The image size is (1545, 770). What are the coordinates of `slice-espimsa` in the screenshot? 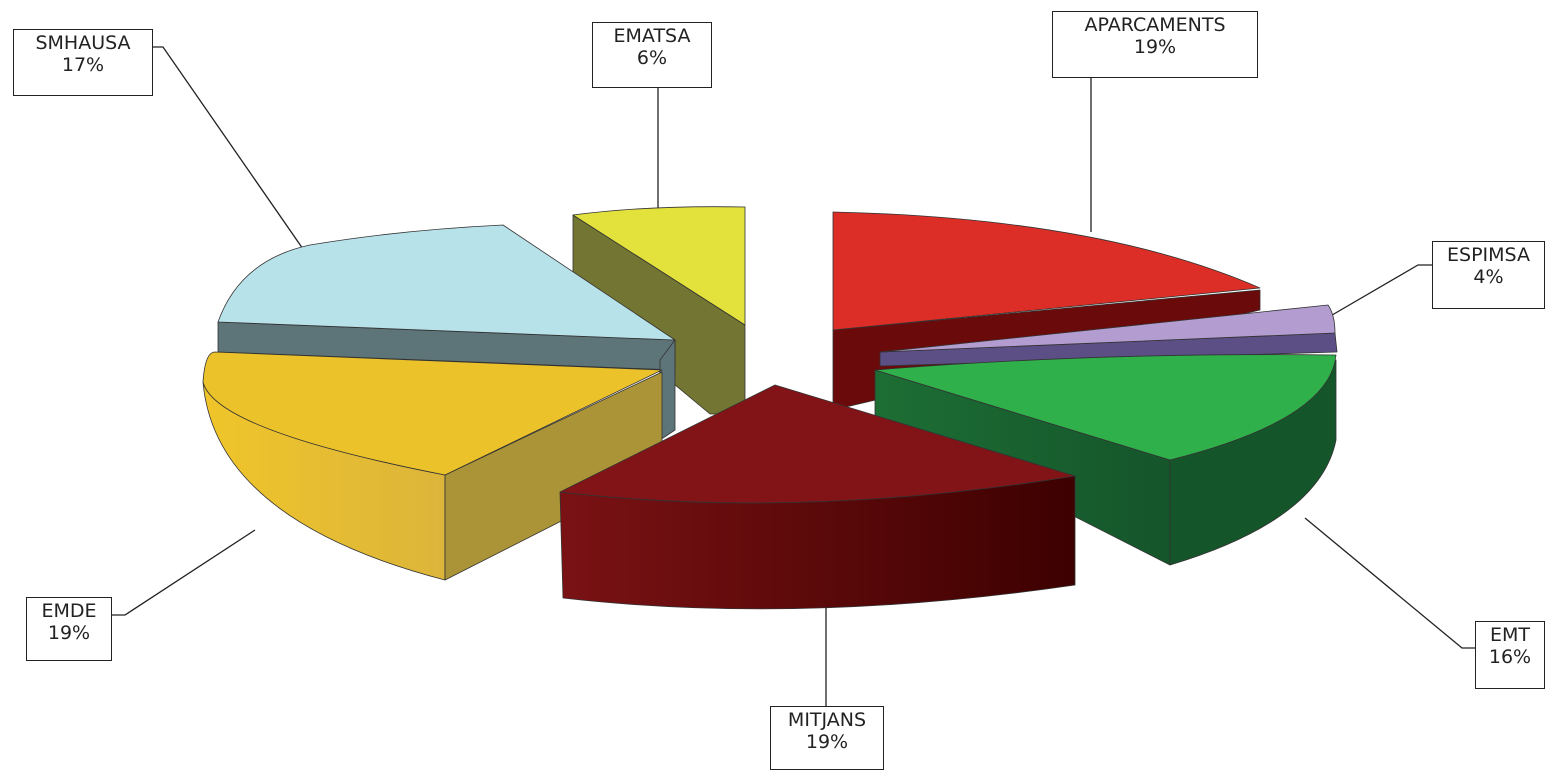 It's located at (1108, 335).